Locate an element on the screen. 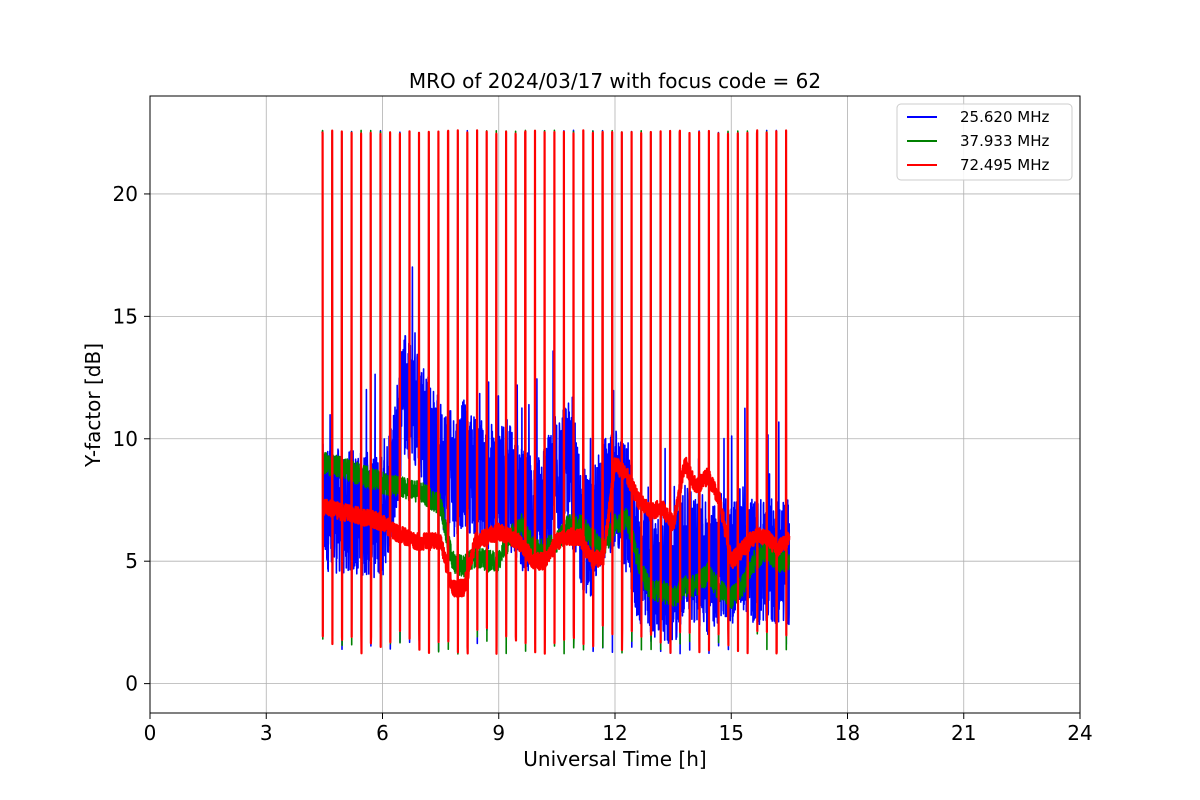  x-tick-label: 9 is located at coordinates (498, 733).